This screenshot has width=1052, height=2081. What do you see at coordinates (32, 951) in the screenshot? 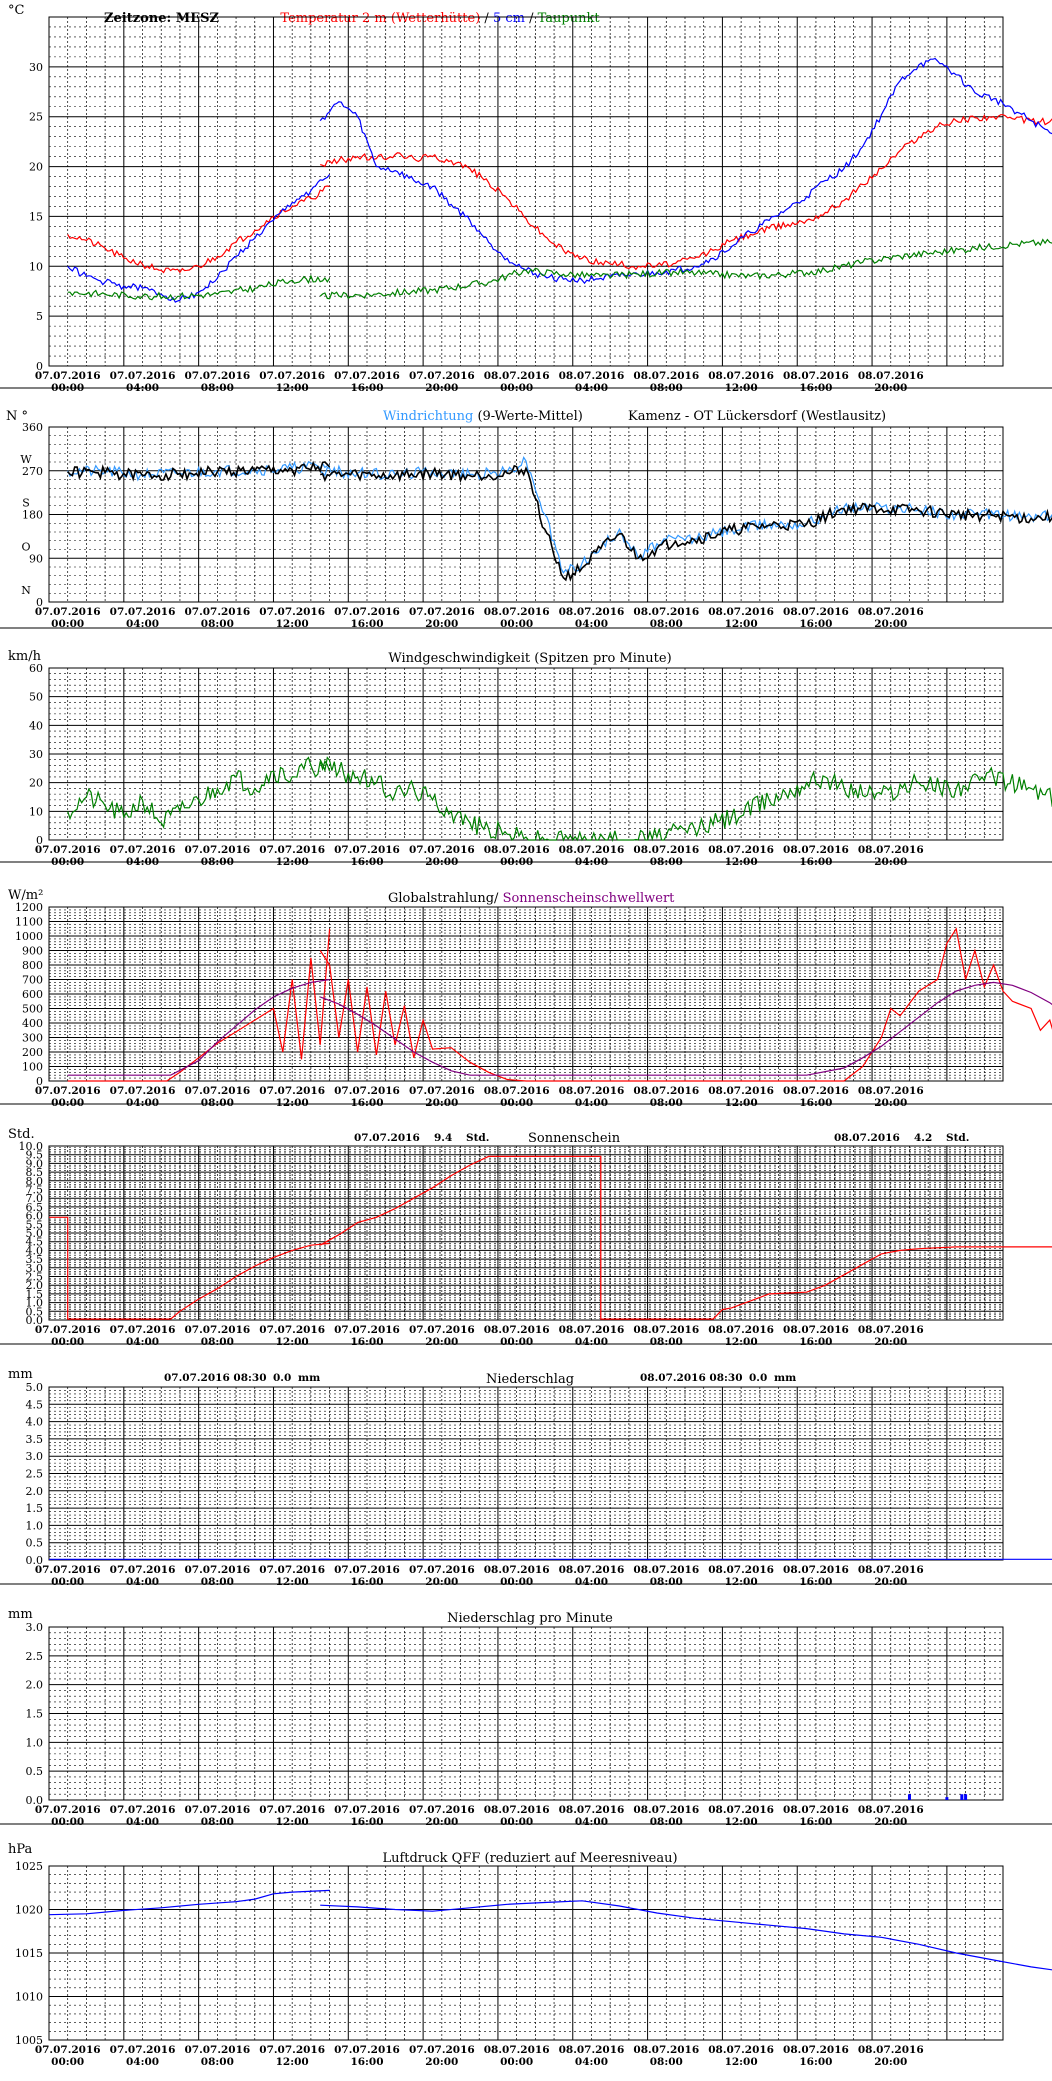
I see `rad-ytick-label: 900` at bounding box center [32, 951].